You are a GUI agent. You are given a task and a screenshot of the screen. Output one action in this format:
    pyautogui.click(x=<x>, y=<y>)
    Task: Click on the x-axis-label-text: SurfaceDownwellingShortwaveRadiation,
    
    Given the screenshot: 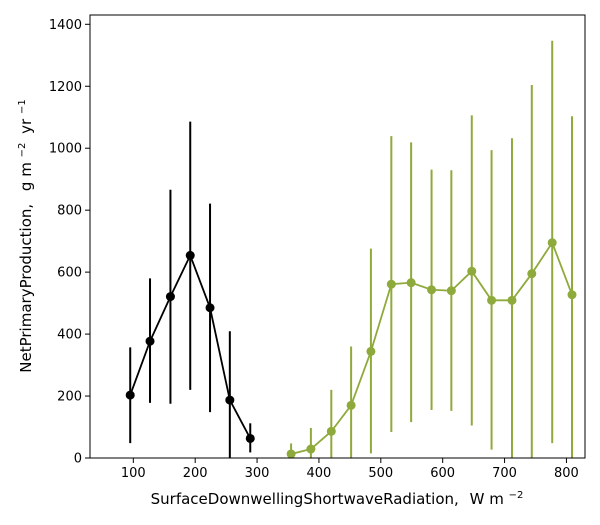 What is the action you would take?
    pyautogui.click(x=305, y=499)
    